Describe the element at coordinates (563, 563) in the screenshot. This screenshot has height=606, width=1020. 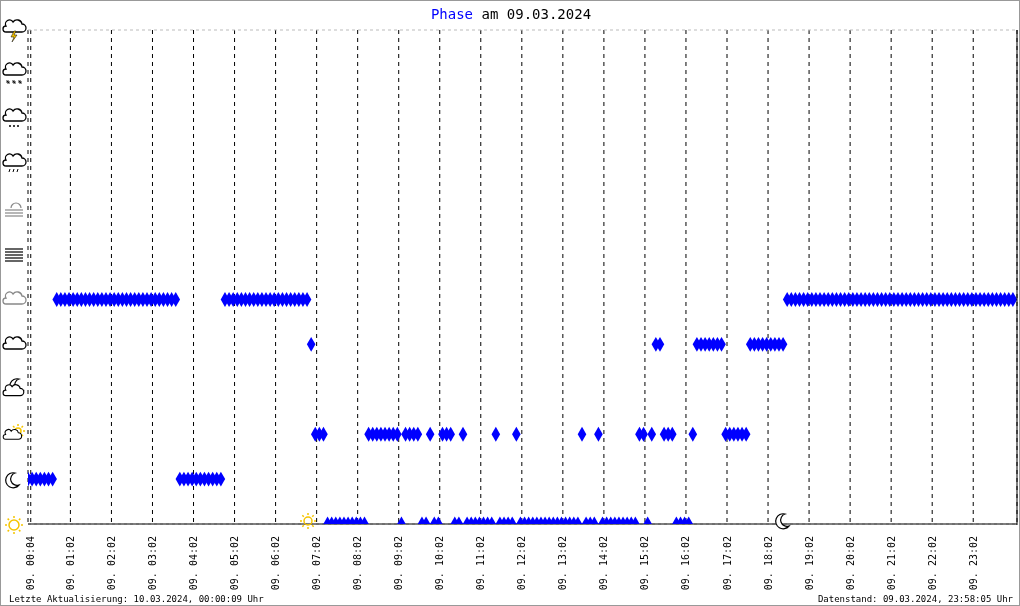
I see `x-tick-label: 09. 13:02` at that location.